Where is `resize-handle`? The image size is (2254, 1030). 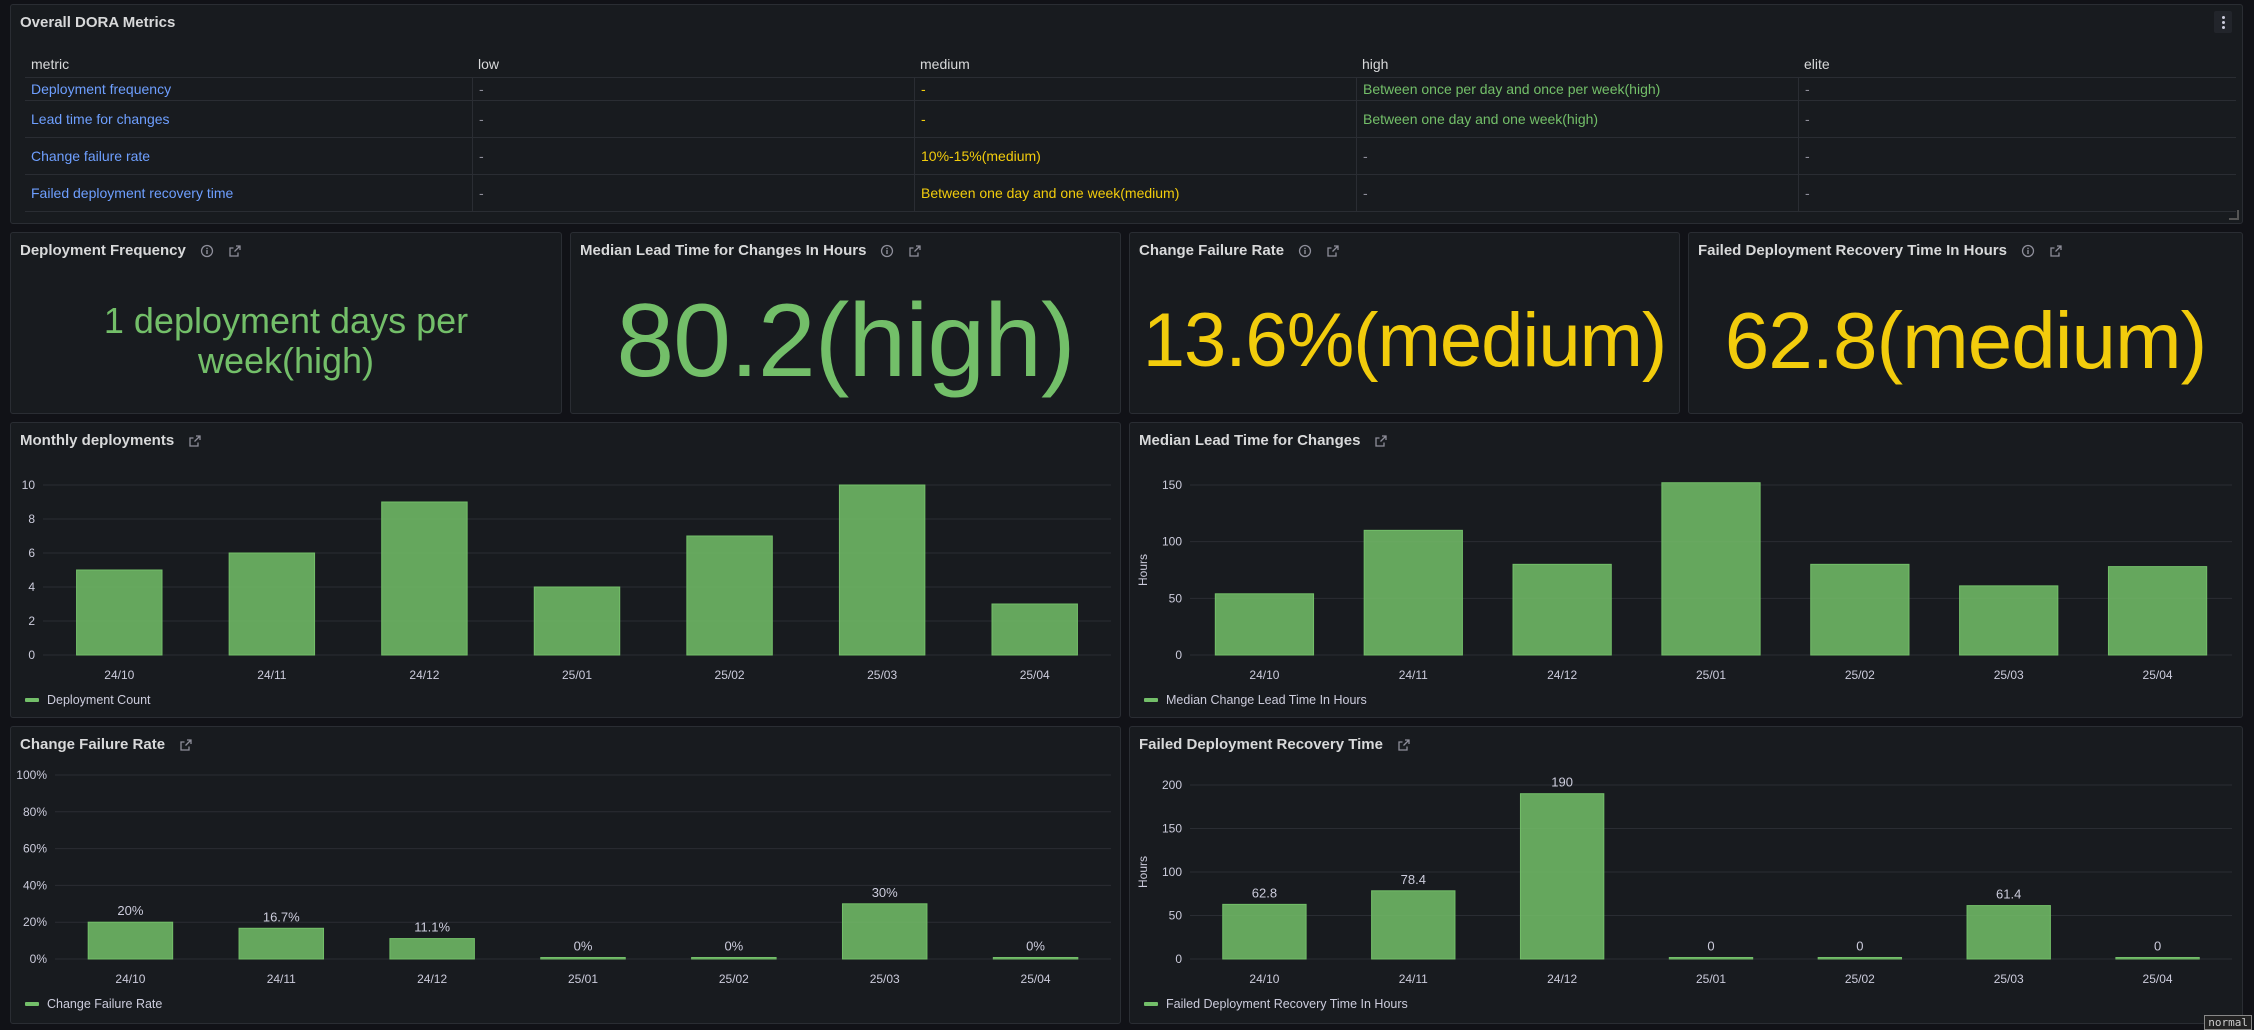 resize-handle is located at coordinates (2234, 215).